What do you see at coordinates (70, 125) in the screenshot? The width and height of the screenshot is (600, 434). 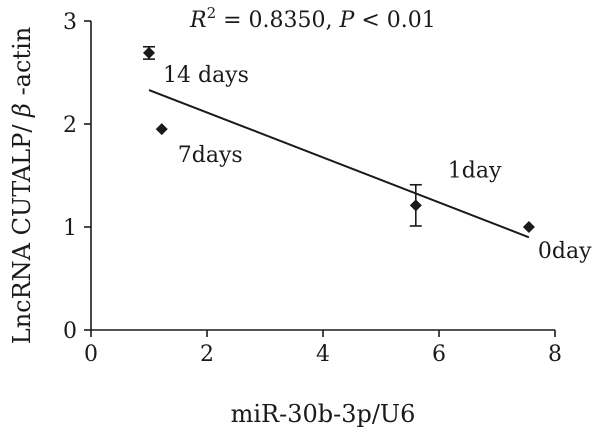 I see `y-tick-label: 2` at bounding box center [70, 125].